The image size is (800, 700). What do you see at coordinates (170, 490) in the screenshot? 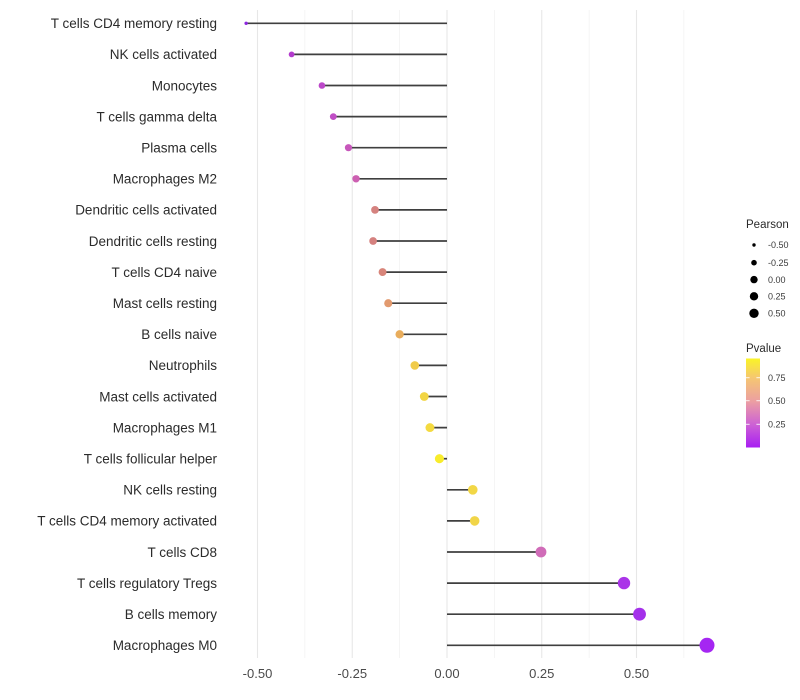
I see `y-axis-label: NK cells resting` at bounding box center [170, 490].